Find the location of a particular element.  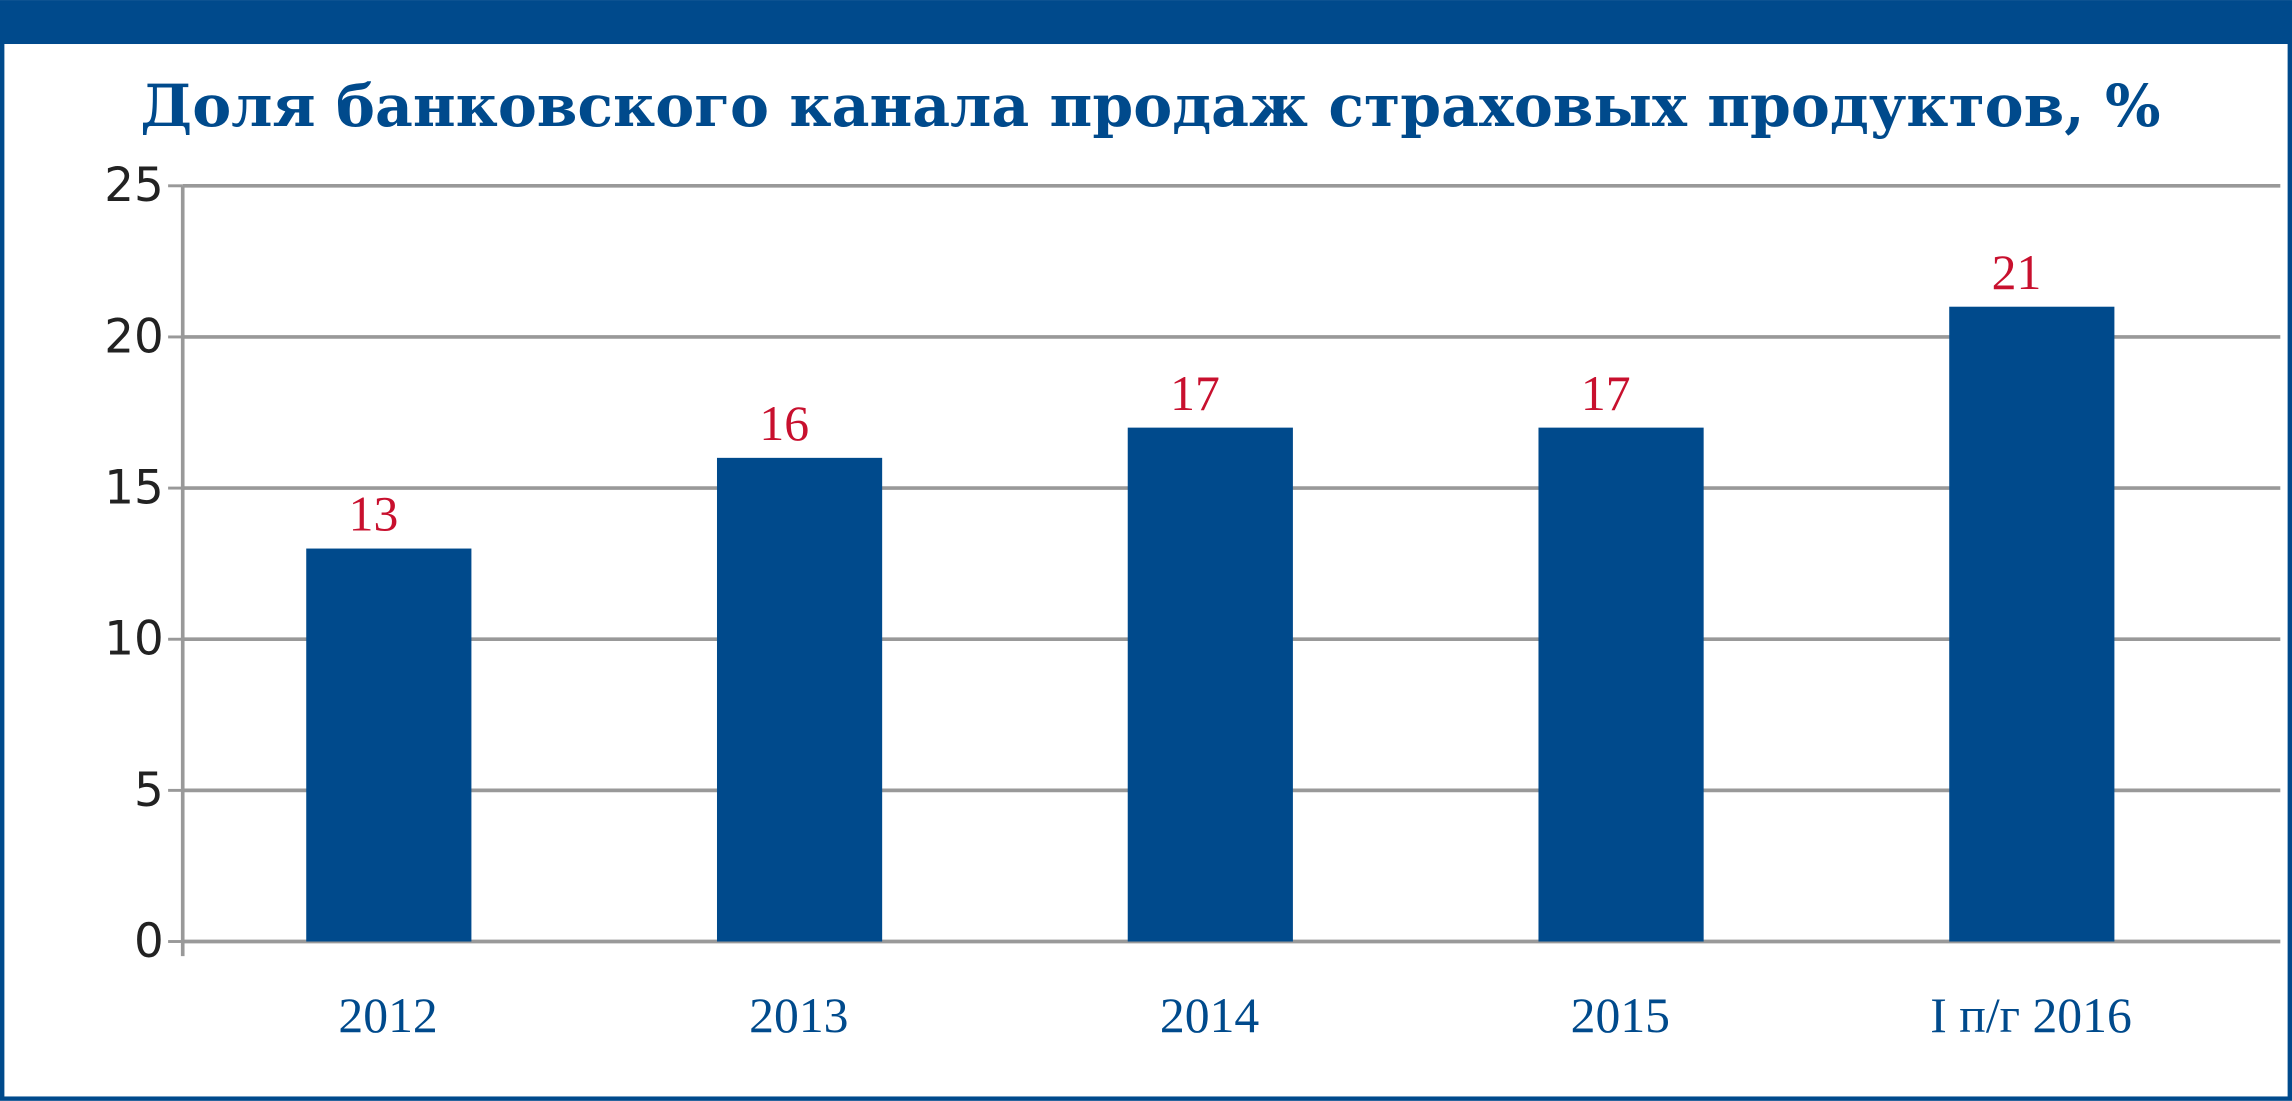

value-label: 13 is located at coordinates (374, 514).